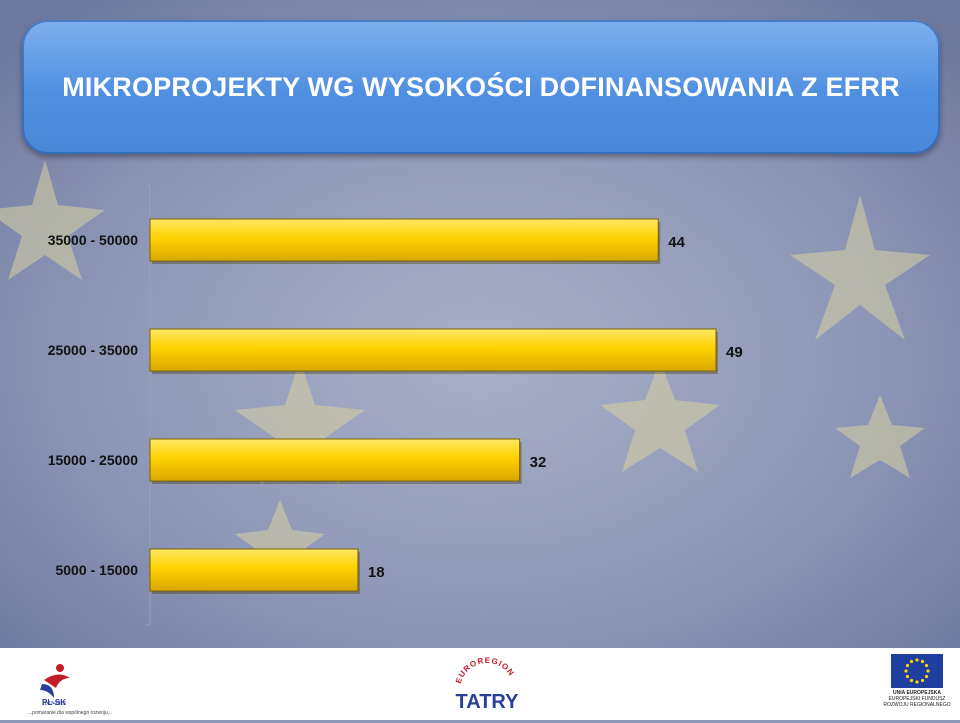 The height and width of the screenshot is (723, 960). I want to click on euroregion-arc-text: EUROREGION, so click(484, 670).